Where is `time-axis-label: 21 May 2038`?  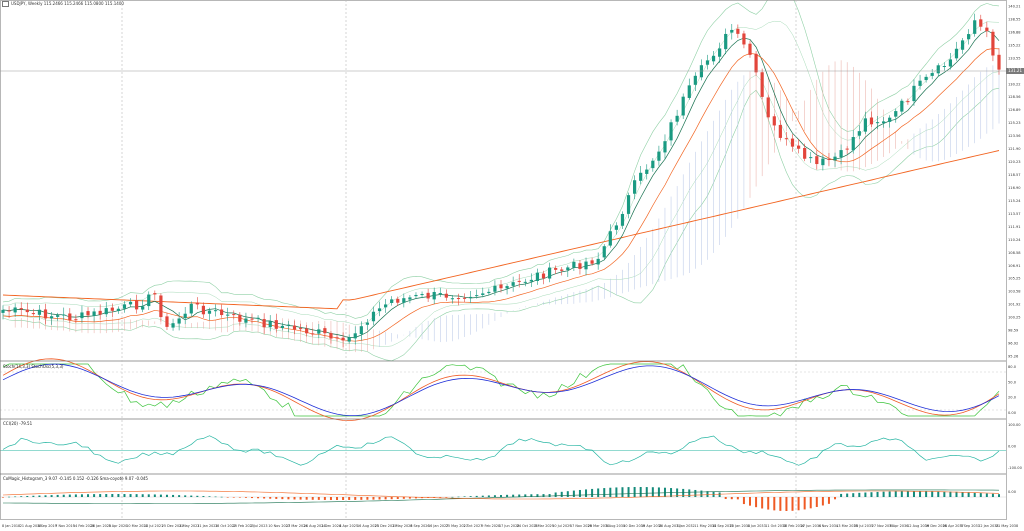
time-axis-label: 21 May 2038 is located at coordinates (1007, 526).